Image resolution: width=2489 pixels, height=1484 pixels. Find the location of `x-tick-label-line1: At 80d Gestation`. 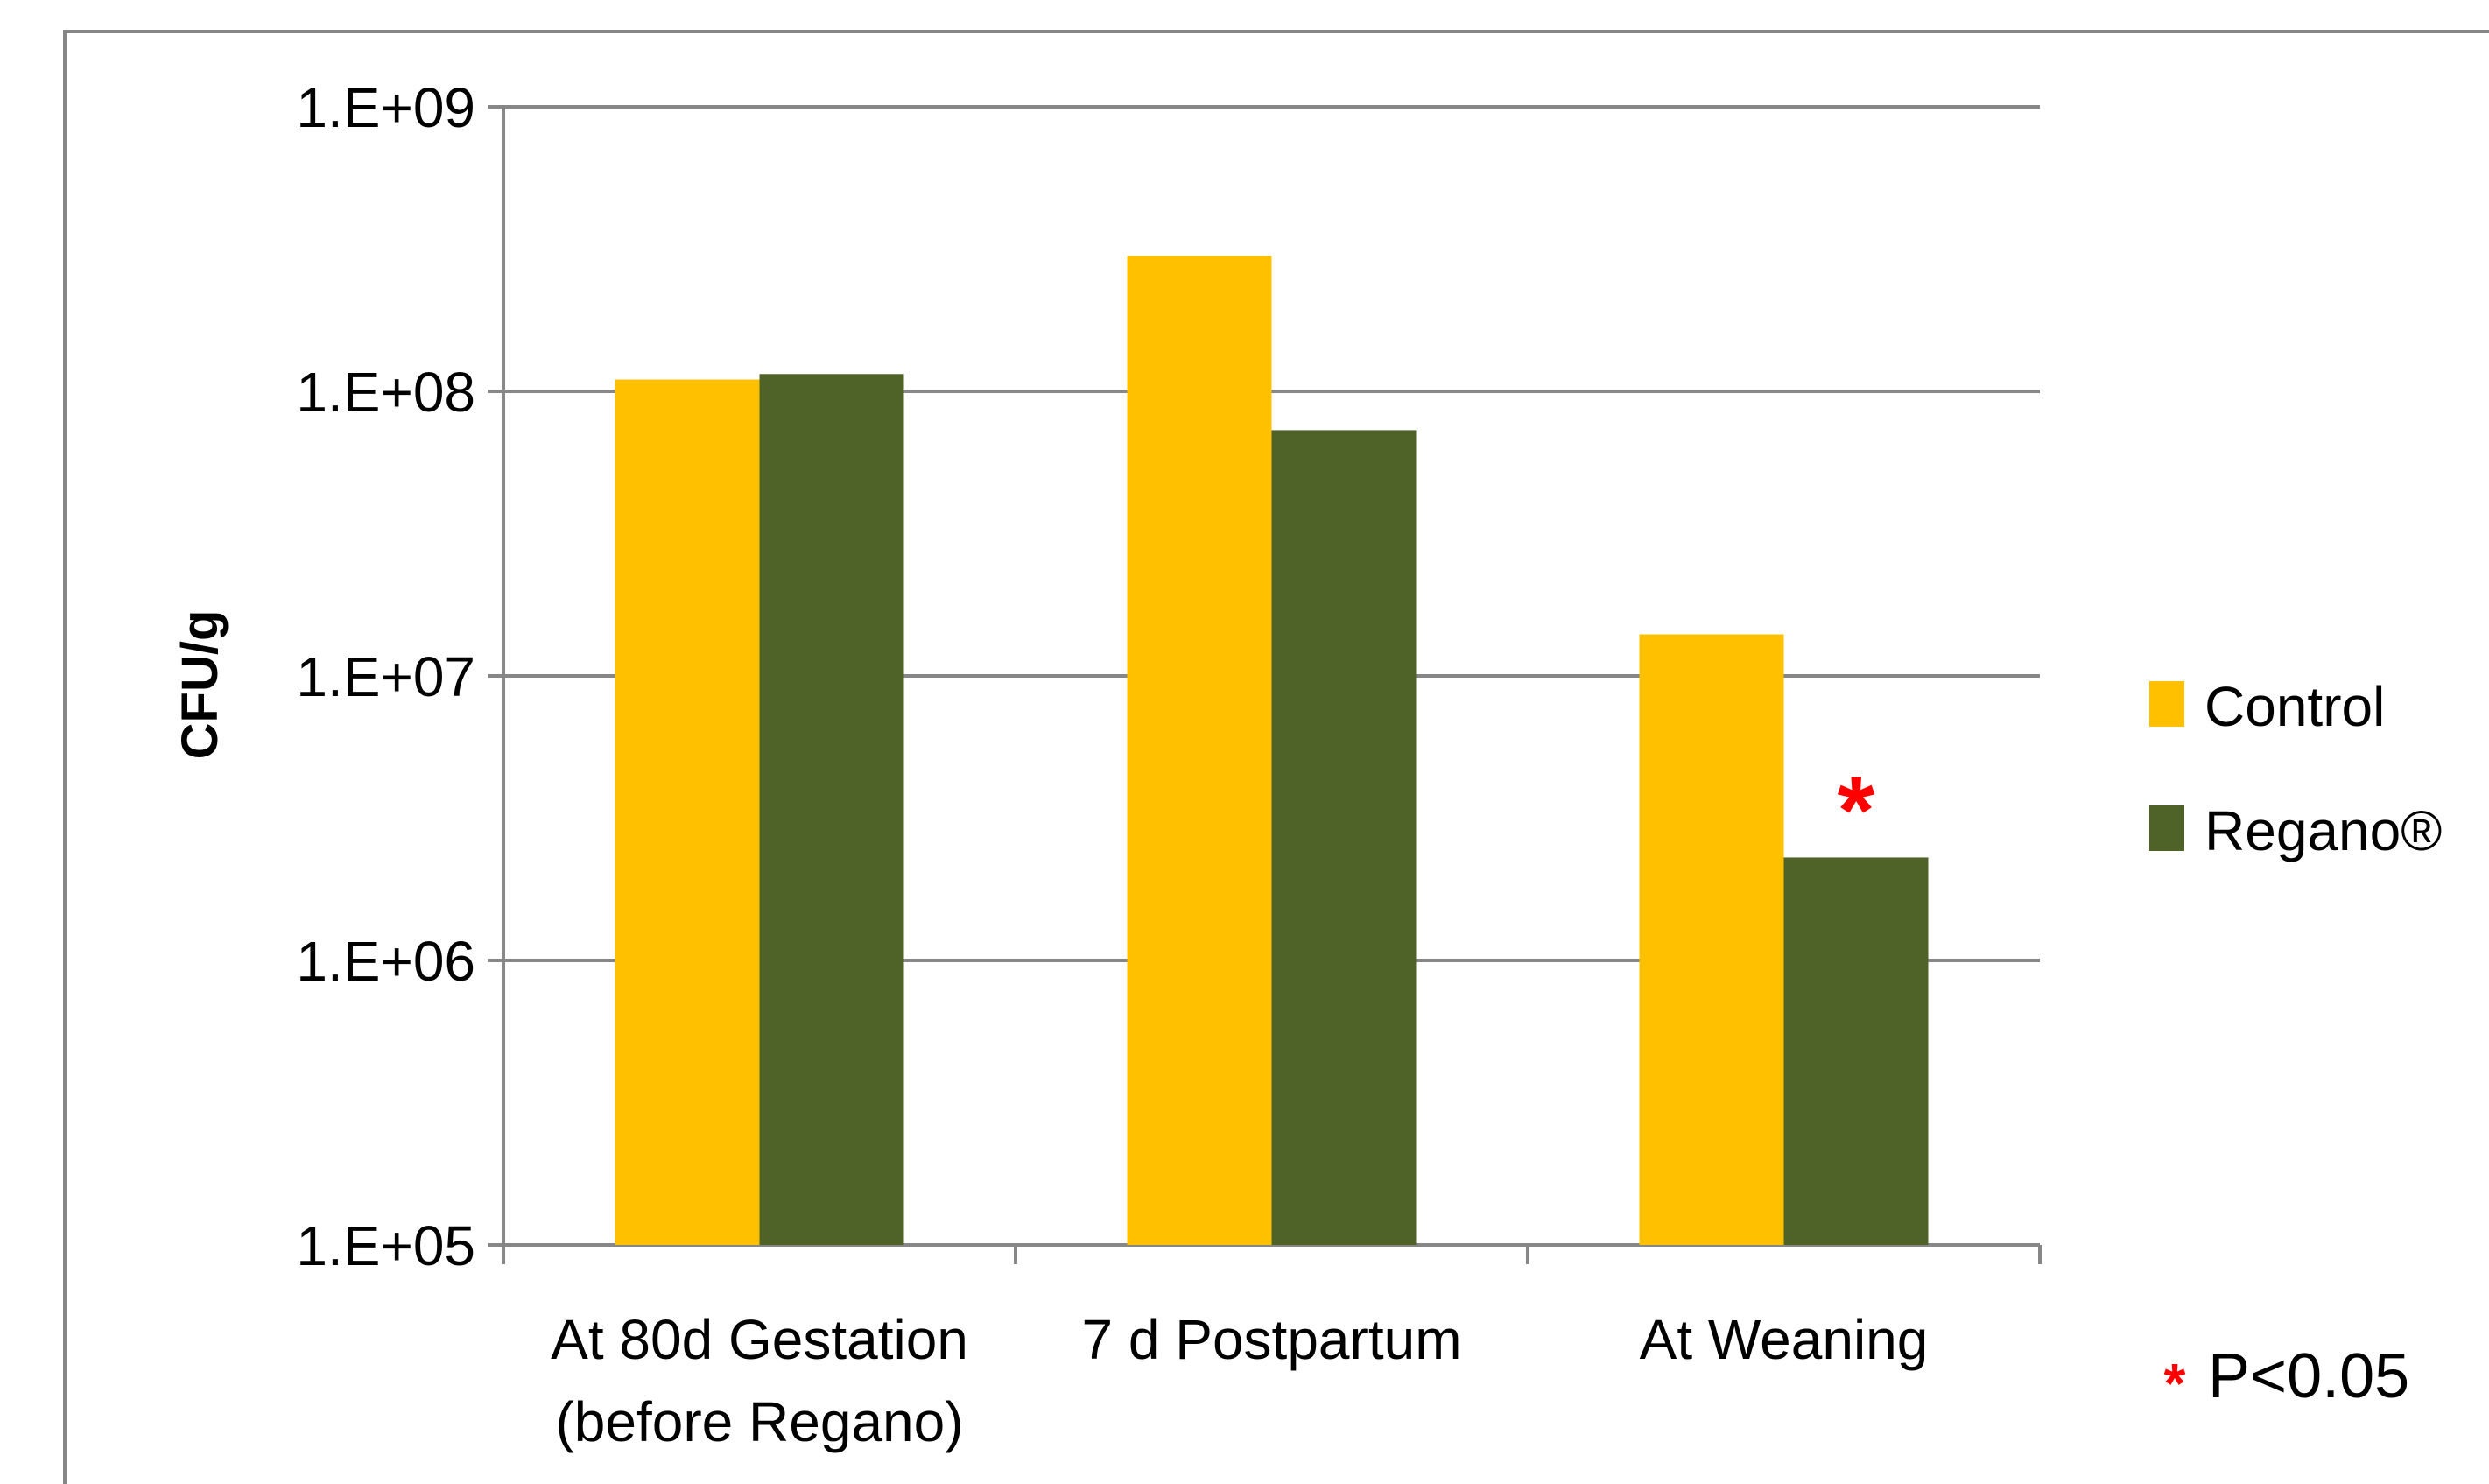

x-tick-label-line1: At 80d Gestation is located at coordinates (759, 1339).